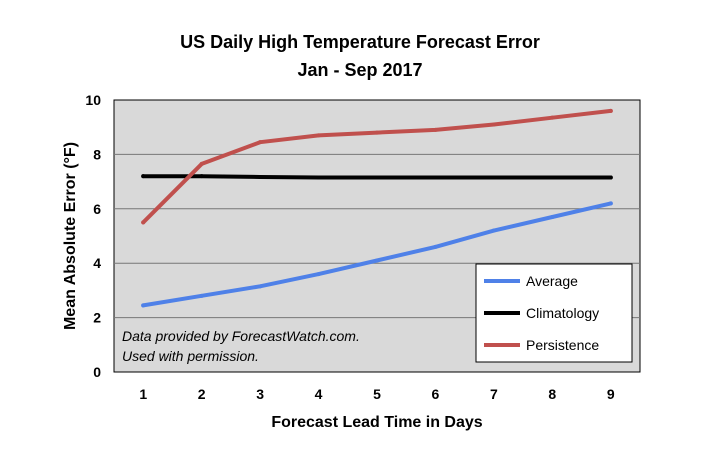 This screenshot has width=720, height=471. Describe the element at coordinates (241, 336) in the screenshot. I see `data-credit-line-1: Data provided by ForecastWatch.com.` at that location.